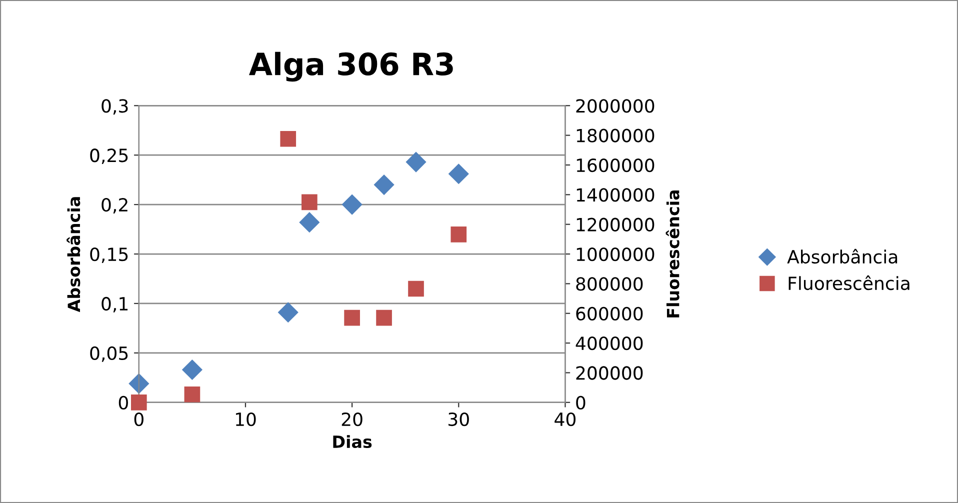 Image resolution: width=958 pixels, height=503 pixels. Describe the element at coordinates (615, 135) in the screenshot. I see `y2-tick-label: 1800000` at that location.